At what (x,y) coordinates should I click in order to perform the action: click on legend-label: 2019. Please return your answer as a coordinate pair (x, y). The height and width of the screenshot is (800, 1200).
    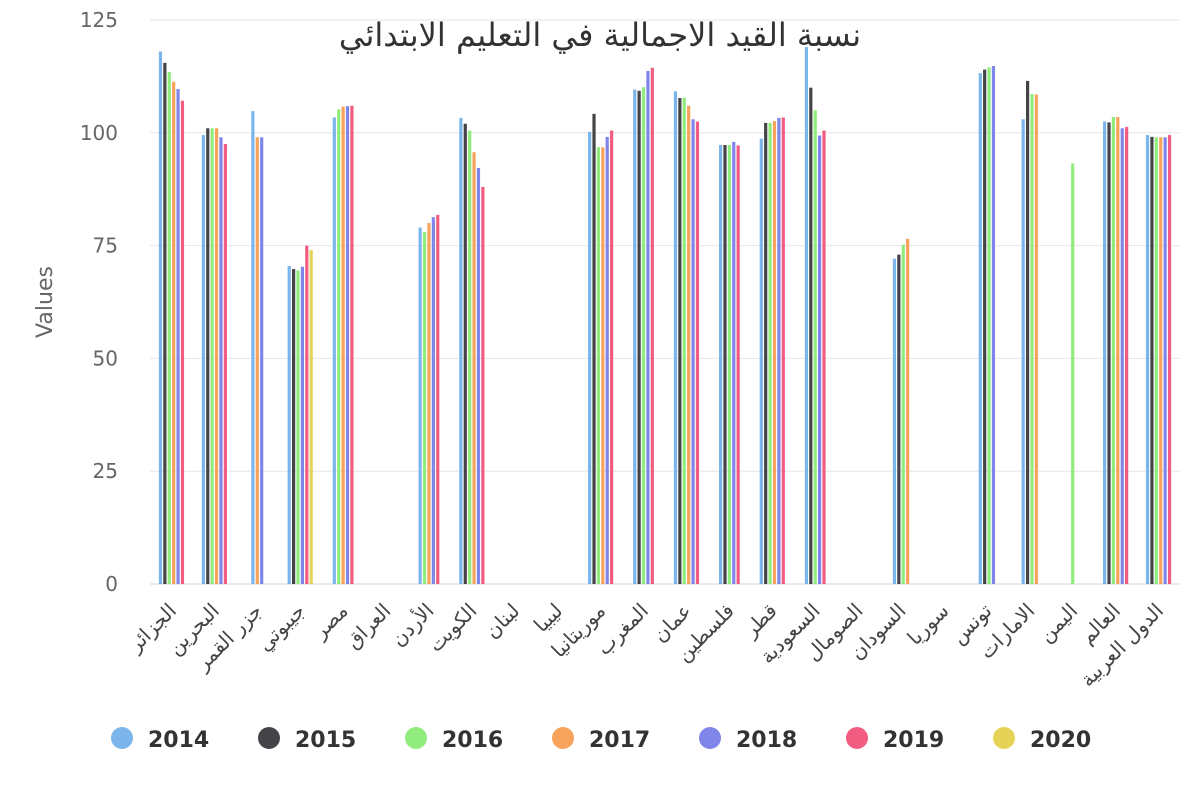
    Looking at the image, I should click on (913, 740).